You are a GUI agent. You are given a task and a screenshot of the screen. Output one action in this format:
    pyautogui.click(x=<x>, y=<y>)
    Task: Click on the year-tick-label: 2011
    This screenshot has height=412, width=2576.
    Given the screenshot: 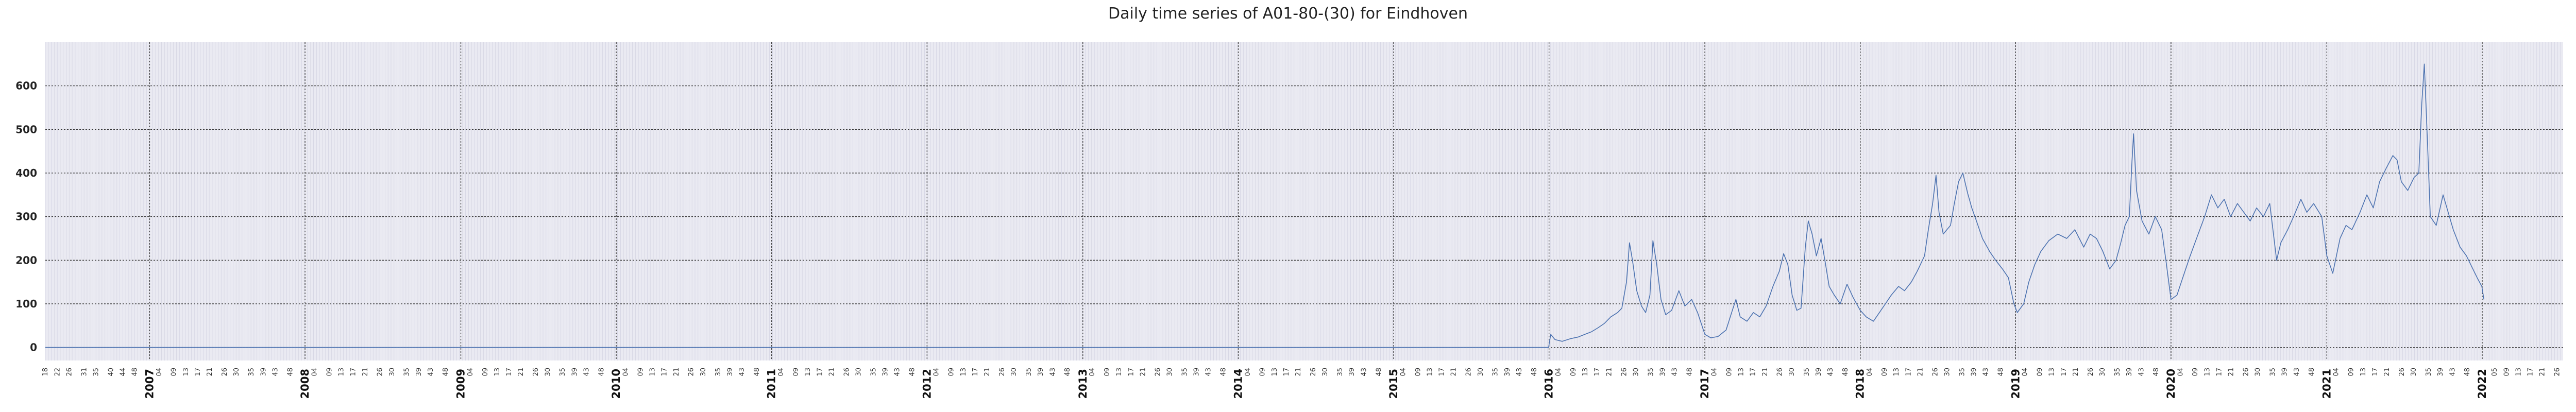 What is the action you would take?
    pyautogui.click(x=772, y=384)
    